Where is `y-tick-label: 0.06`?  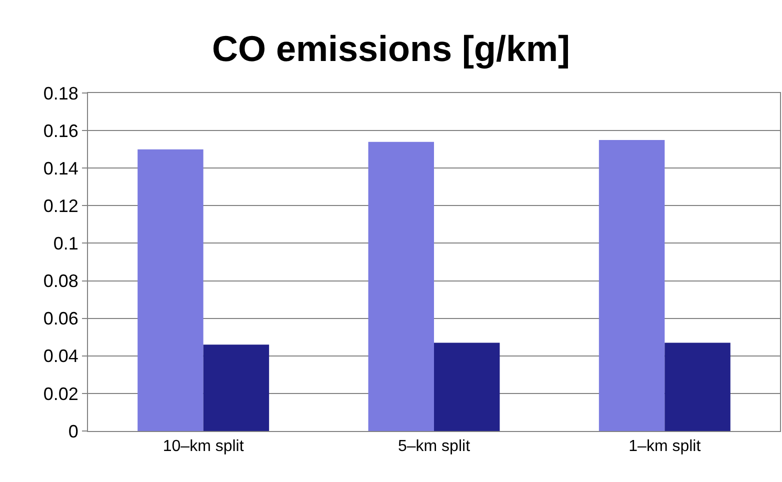 y-tick-label: 0.06 is located at coordinates (60, 318).